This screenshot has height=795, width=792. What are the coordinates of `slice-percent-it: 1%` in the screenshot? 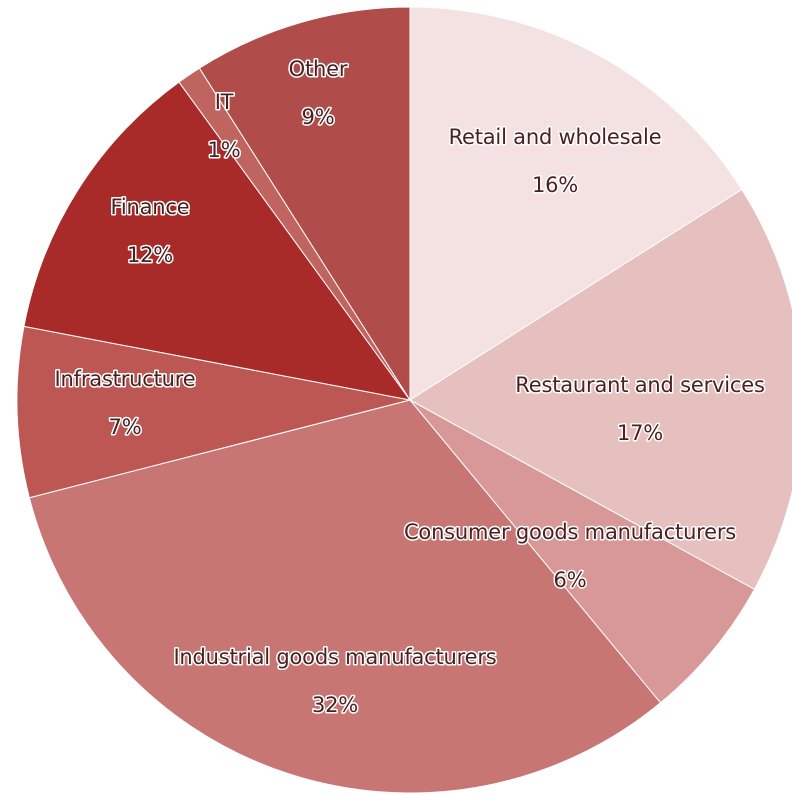 It's located at (224, 150).